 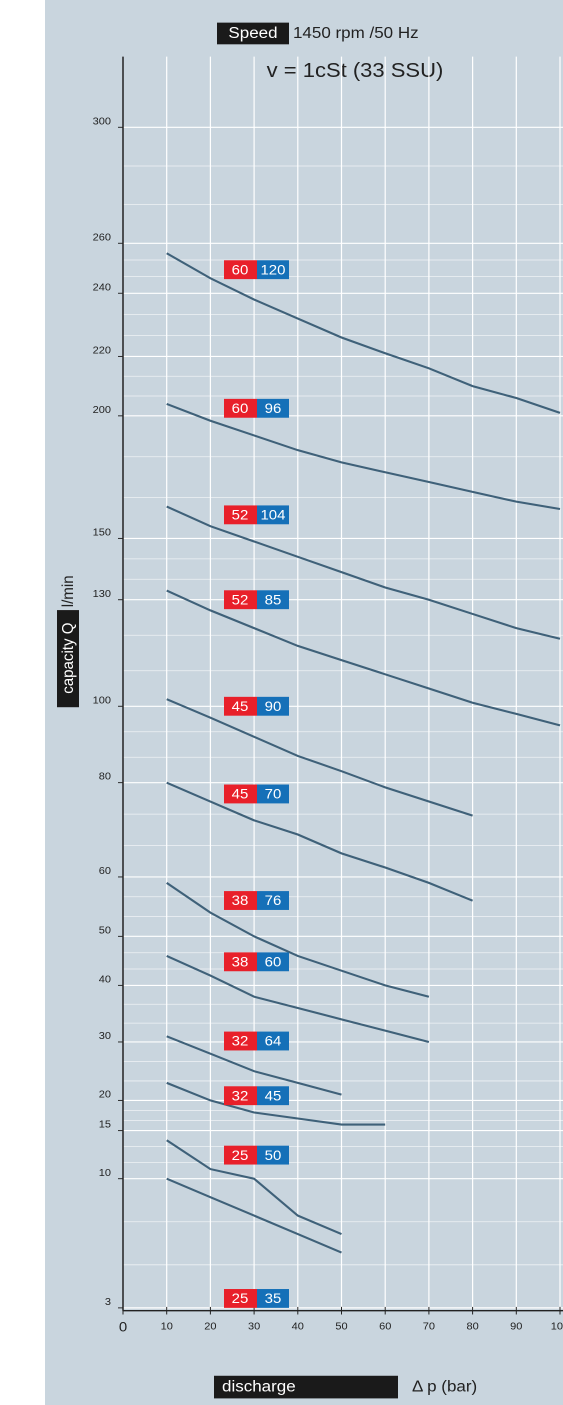 What do you see at coordinates (102, 533) in the screenshot?
I see `y-tick-label: 150` at bounding box center [102, 533].